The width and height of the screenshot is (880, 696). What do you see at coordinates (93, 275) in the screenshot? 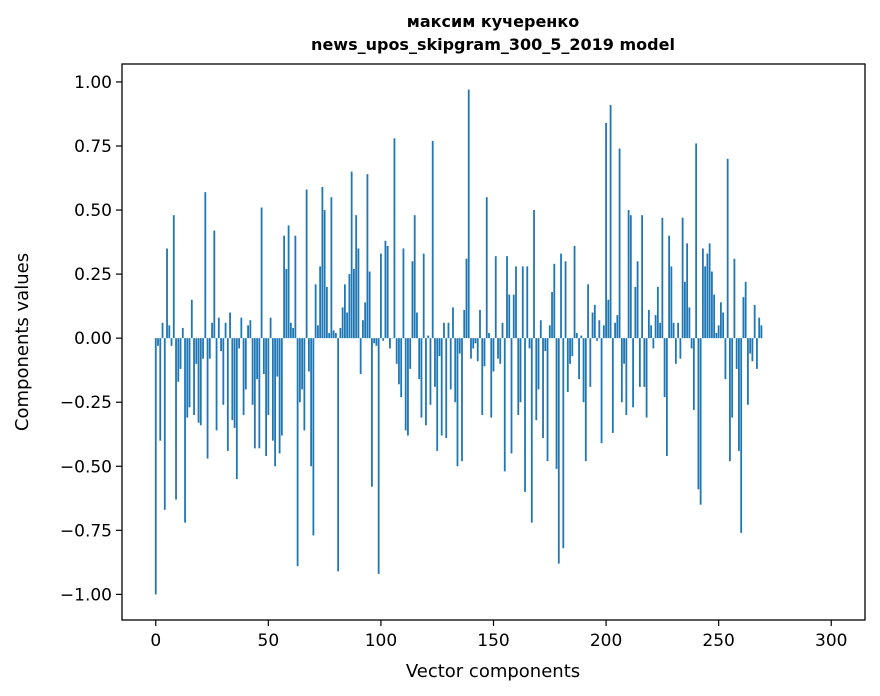
I see `y-tick-label: 0.25` at bounding box center [93, 275].